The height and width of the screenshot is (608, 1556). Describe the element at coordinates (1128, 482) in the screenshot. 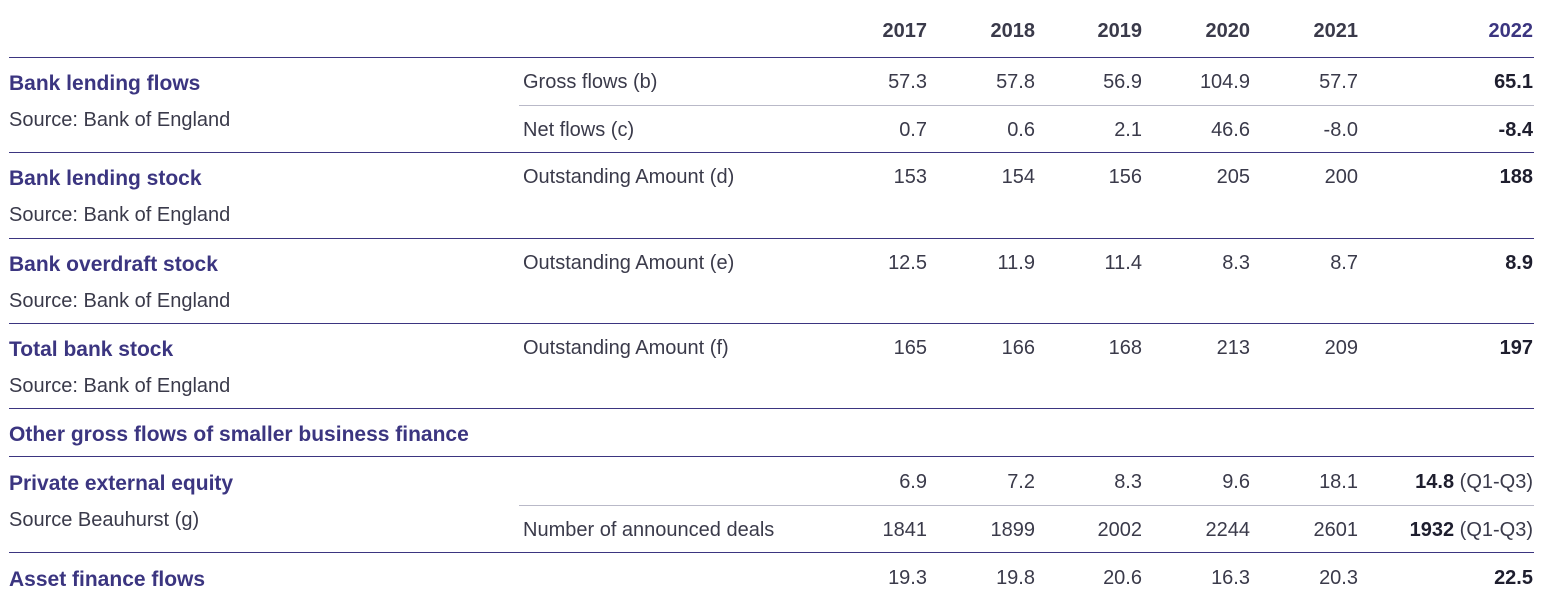

I see `cell-2019: 8.3` at that location.